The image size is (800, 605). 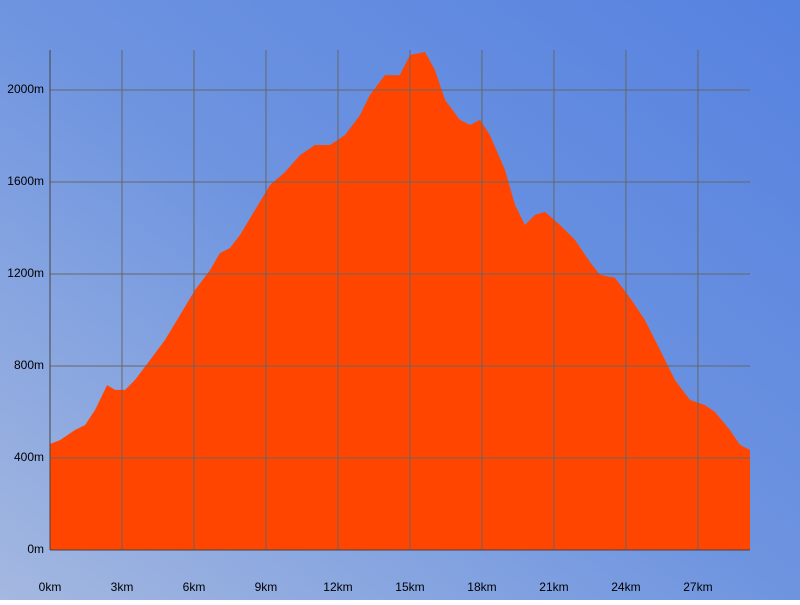 I want to click on y-tick-label: 1600m, so click(x=25, y=181).